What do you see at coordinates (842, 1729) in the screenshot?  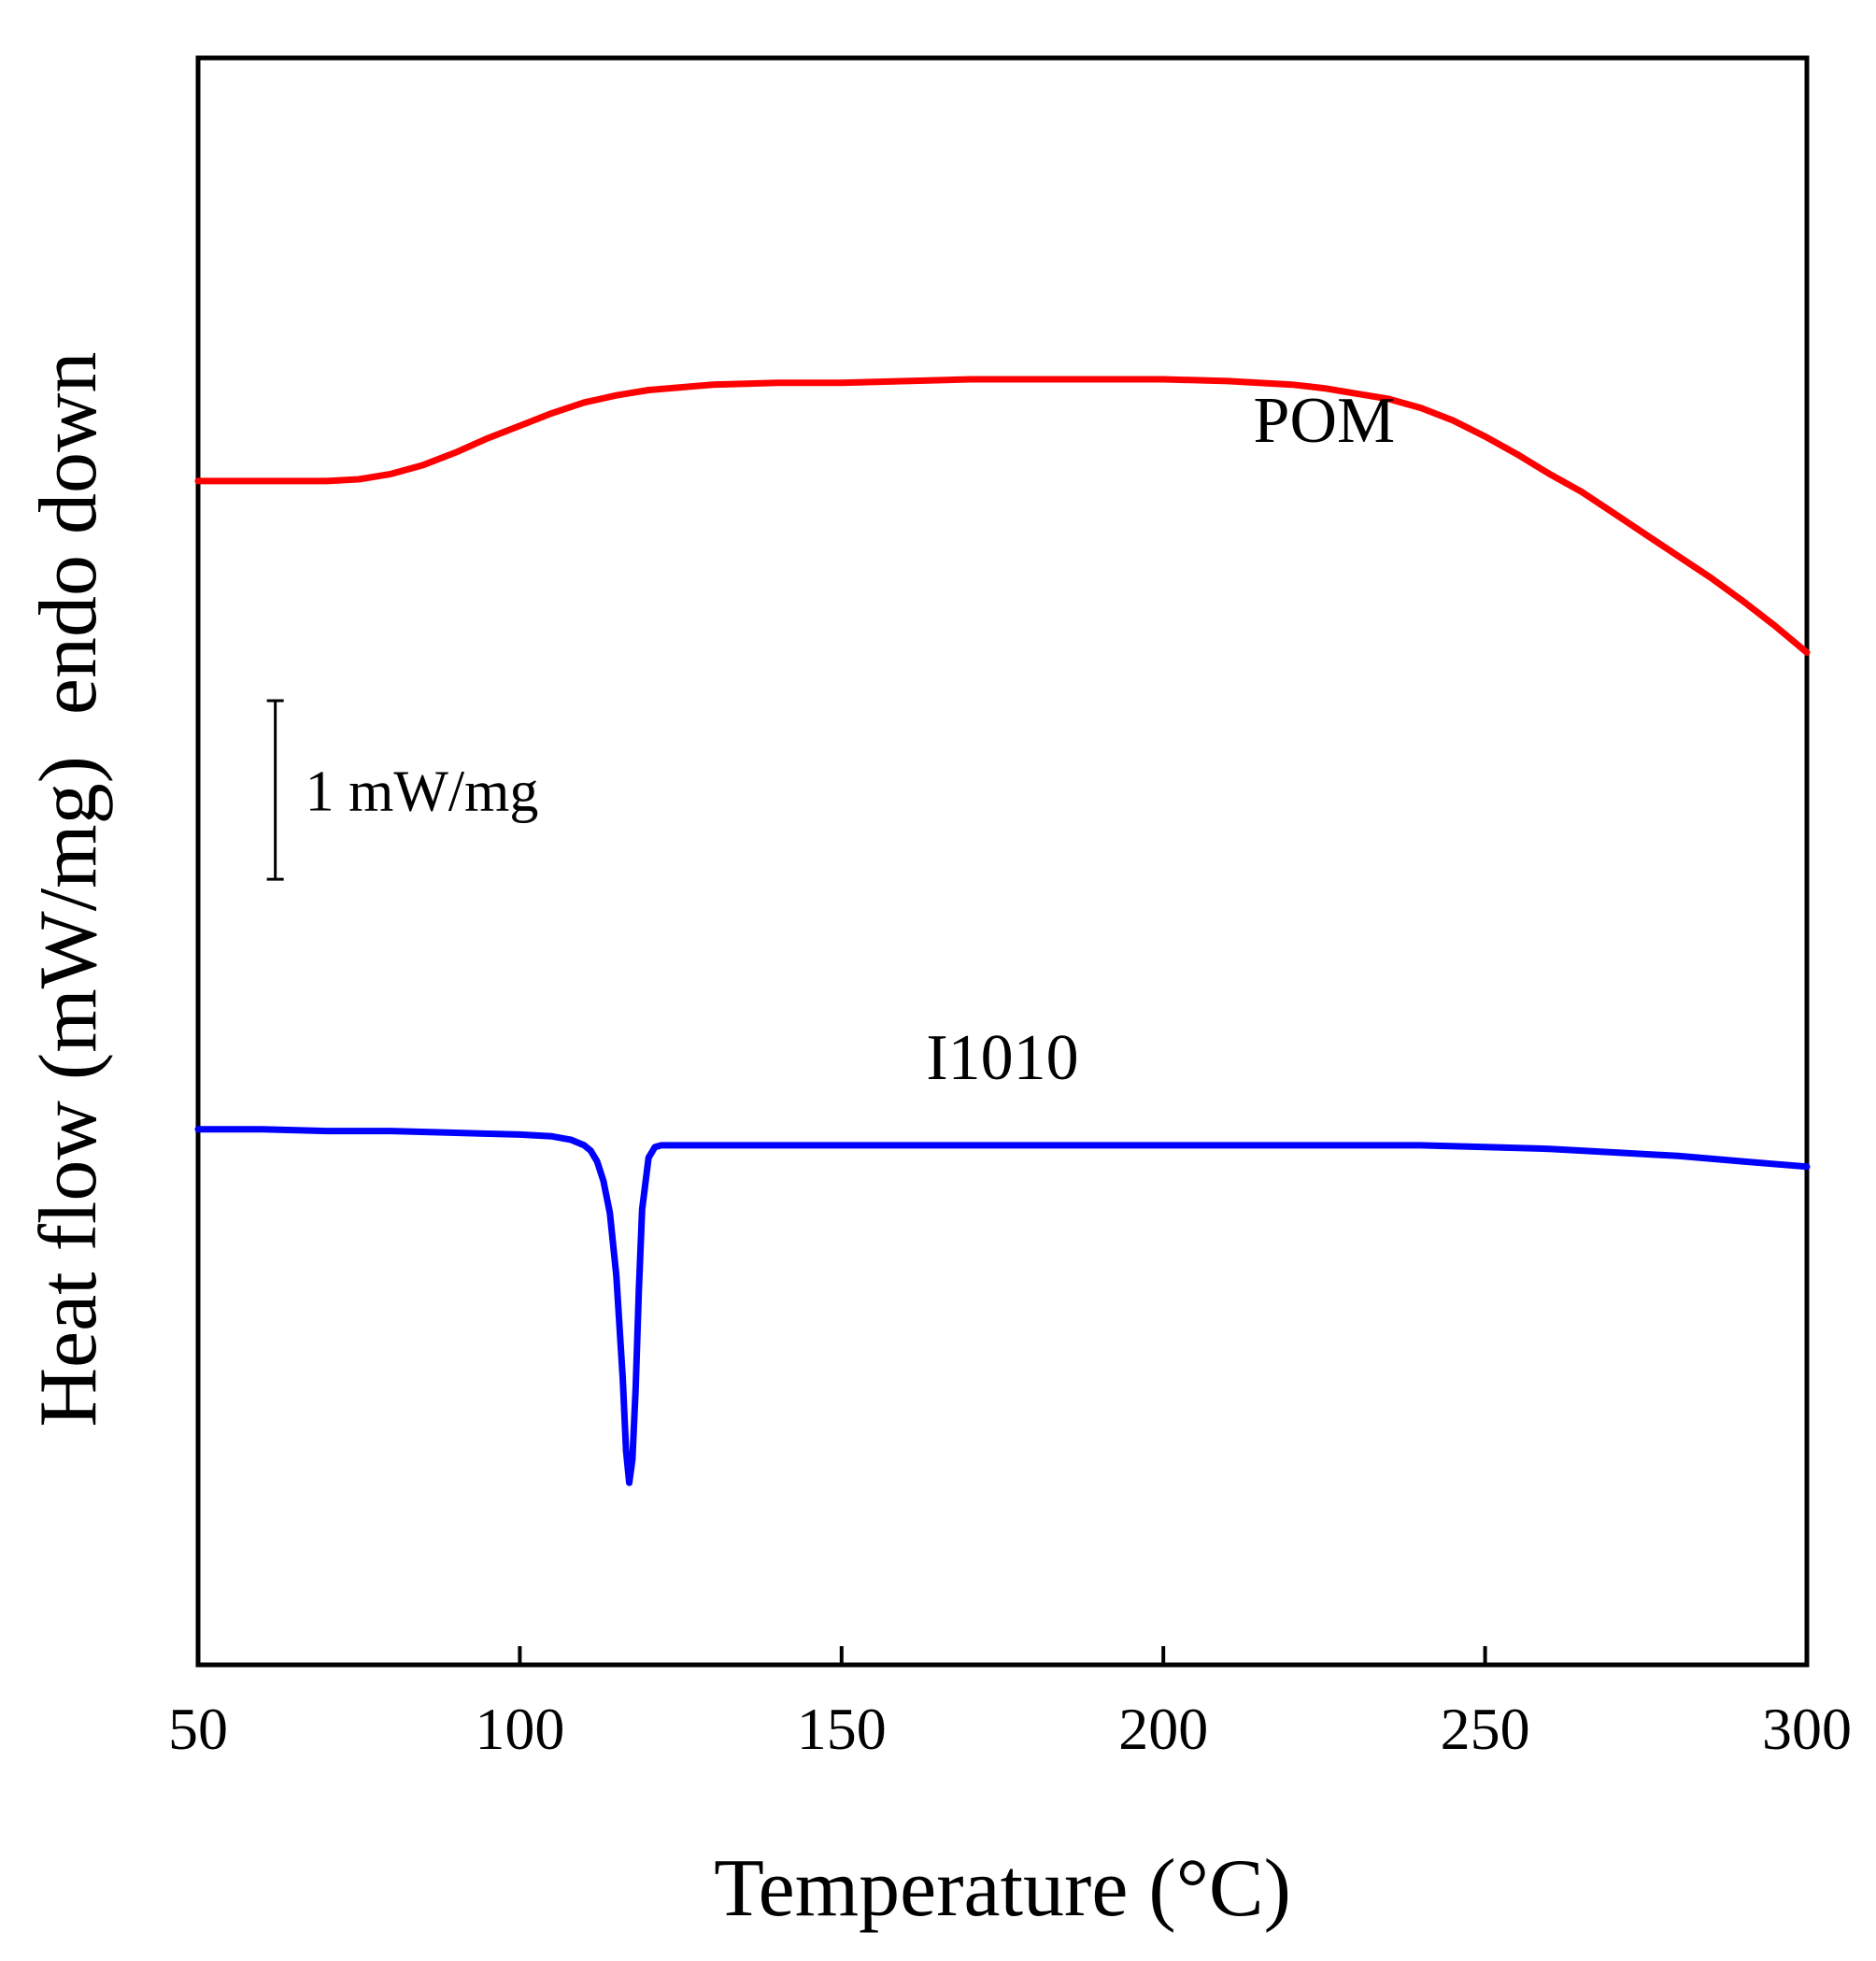 I see `x-tick-label-150: 150` at bounding box center [842, 1729].